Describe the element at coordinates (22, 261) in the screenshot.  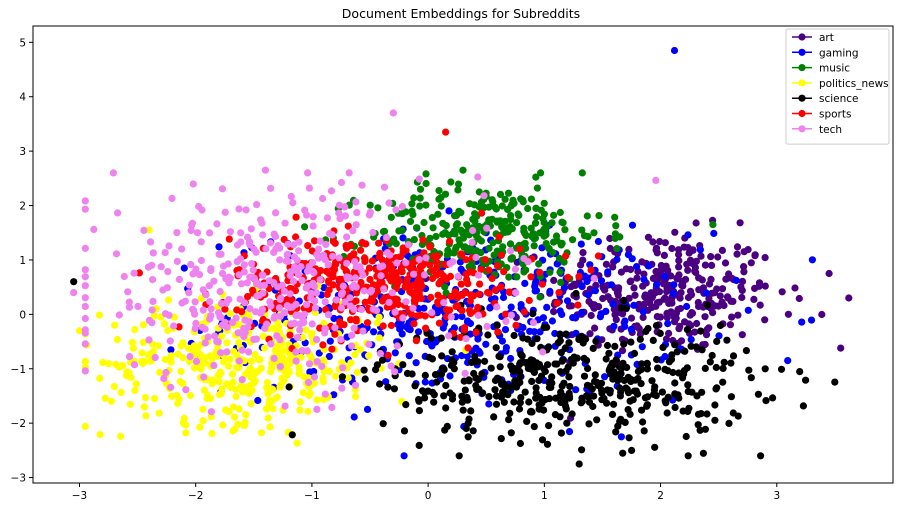
I see `y-axis-ticks: −3 −2 −1 0 1 2 3 4 5` at that location.